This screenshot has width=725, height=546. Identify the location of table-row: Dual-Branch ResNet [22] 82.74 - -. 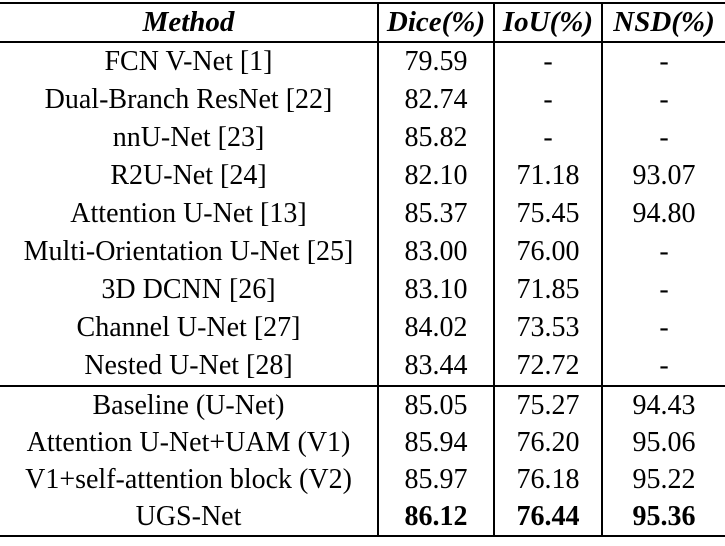
(362, 100).